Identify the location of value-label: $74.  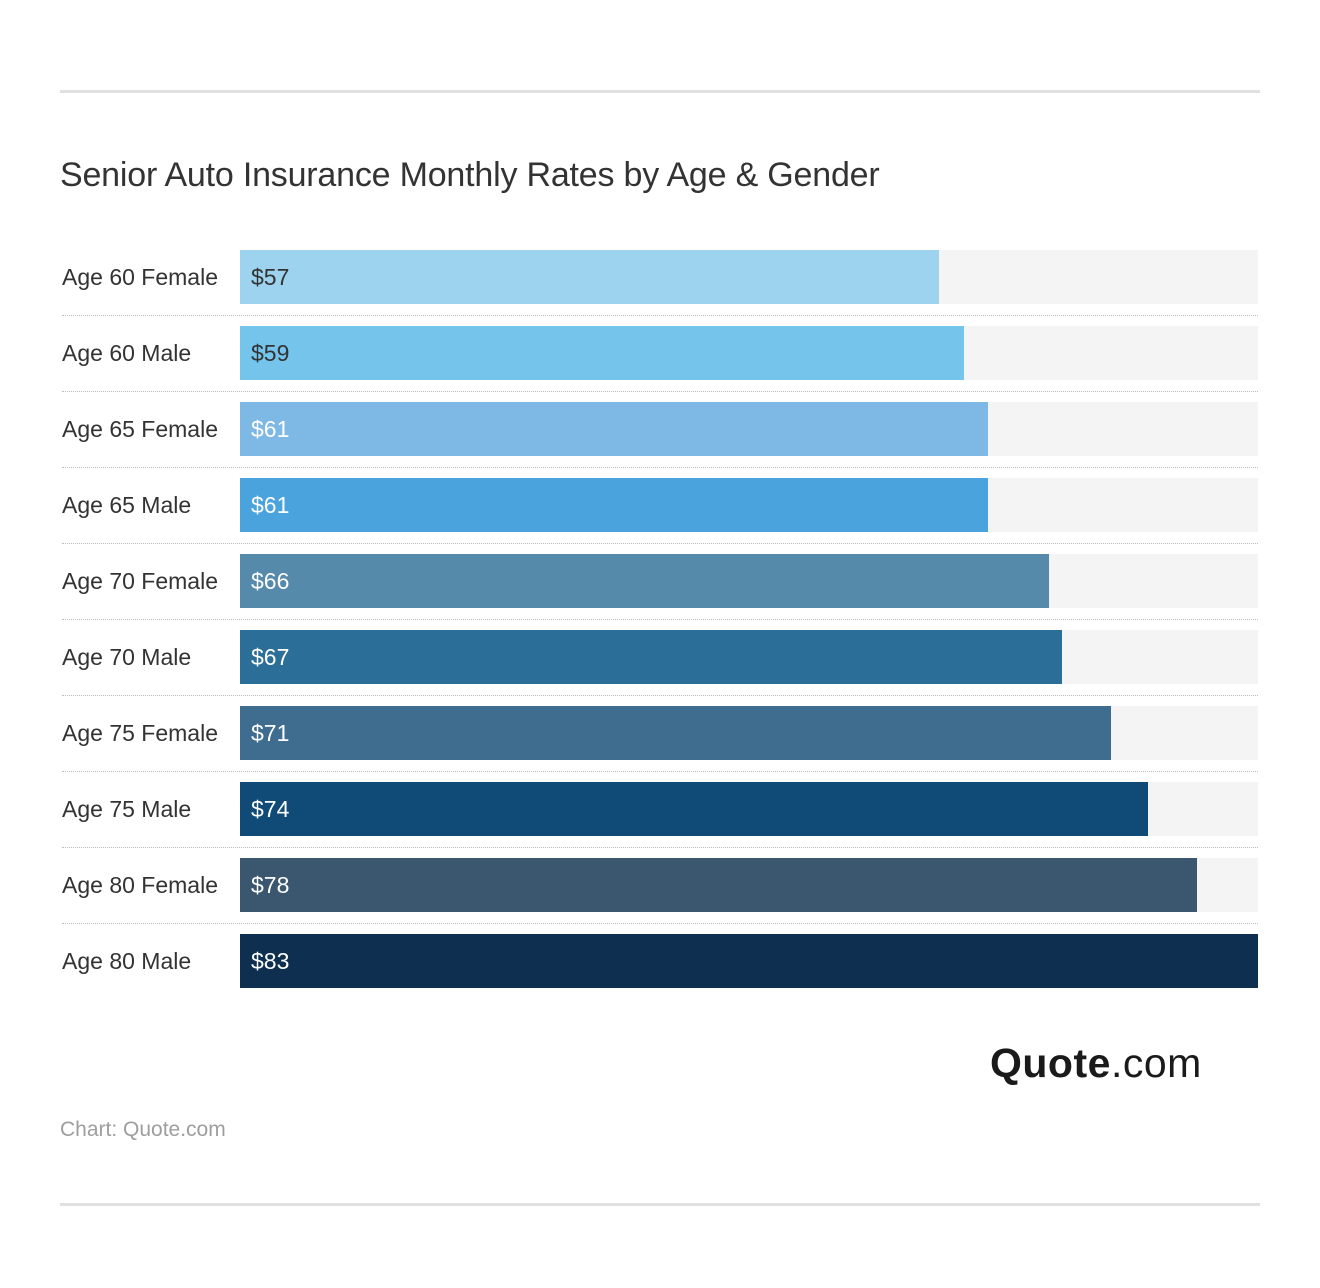
(270, 809).